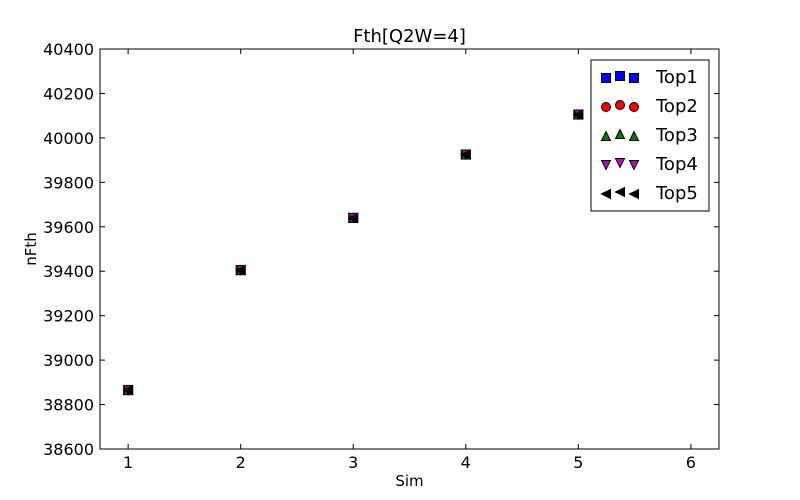  What do you see at coordinates (676, 135) in the screenshot?
I see `legend-label: Top3` at bounding box center [676, 135].